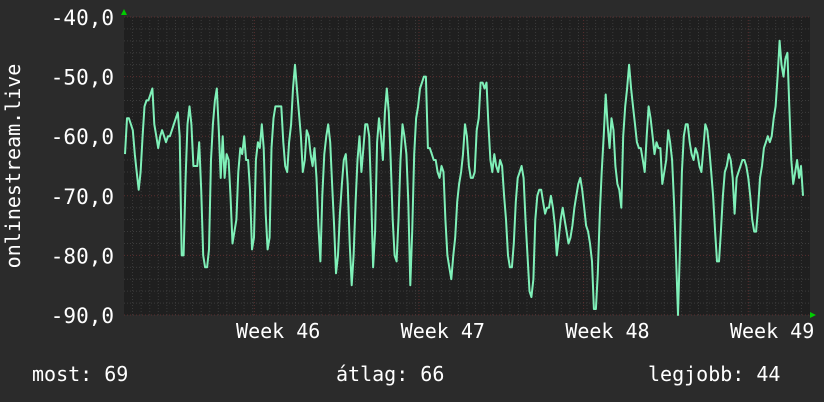 The image size is (824, 402). What do you see at coordinates (714, 374) in the screenshot?
I see `stat-best: legjobb: 44` at bounding box center [714, 374].